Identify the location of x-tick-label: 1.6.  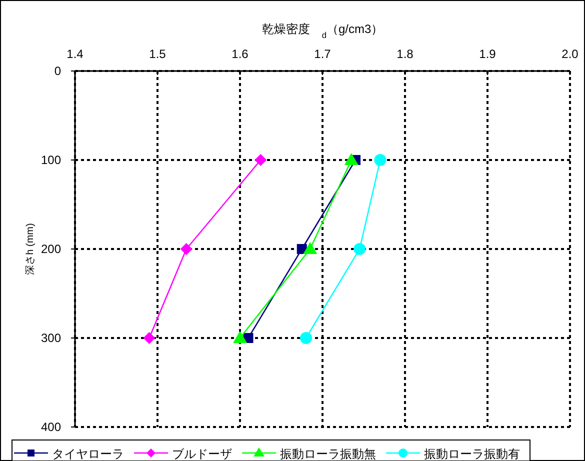
(240, 54).